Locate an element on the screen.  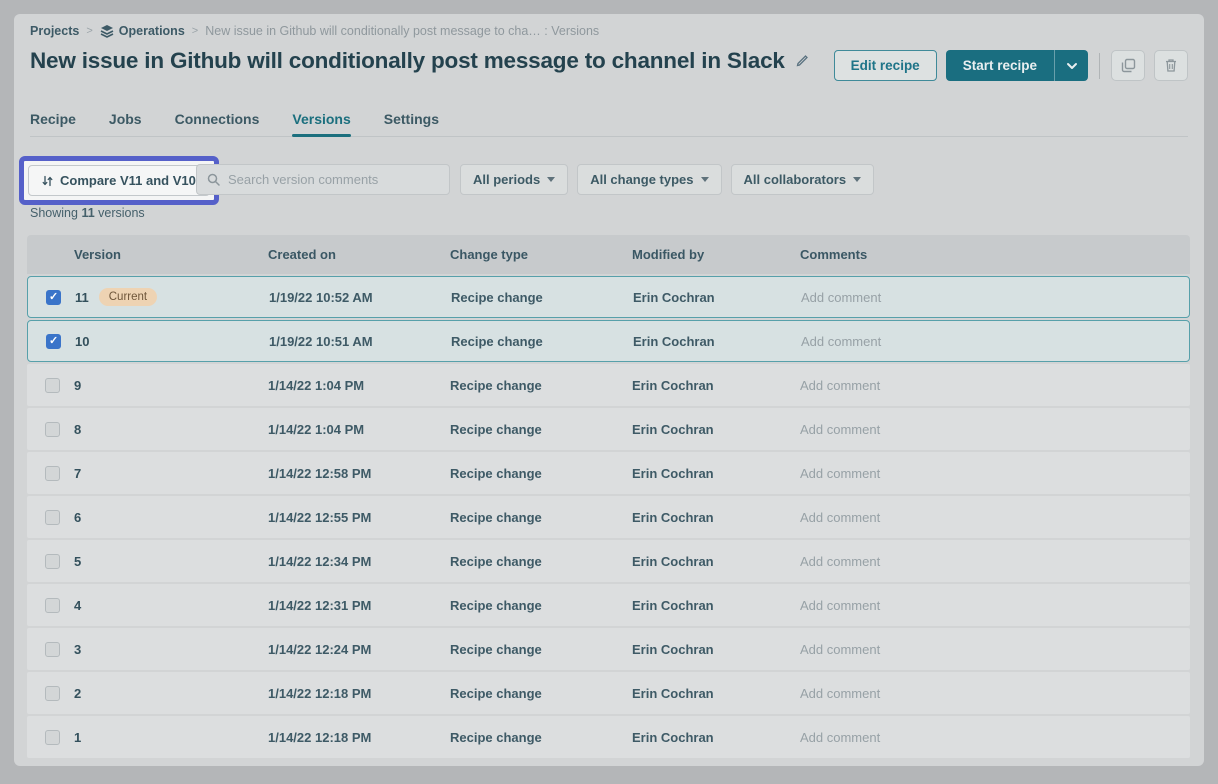
delete-recipe-button is located at coordinates (1171, 65).